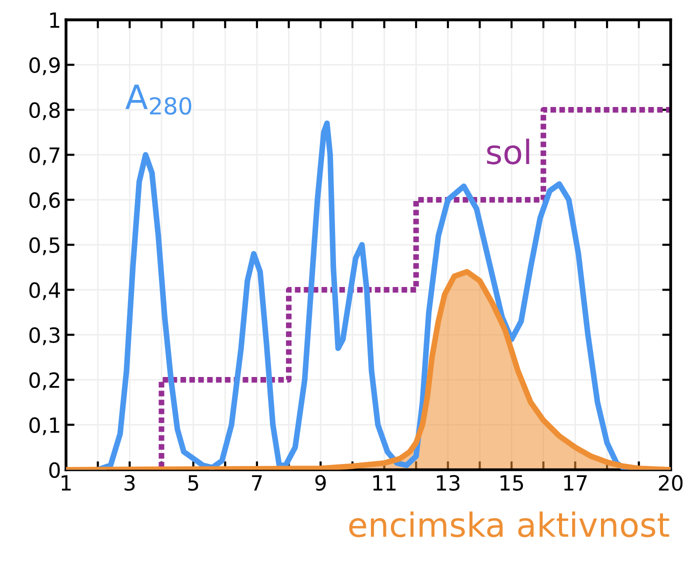  I want to click on y-tick-label: 0,7, so click(44, 156).